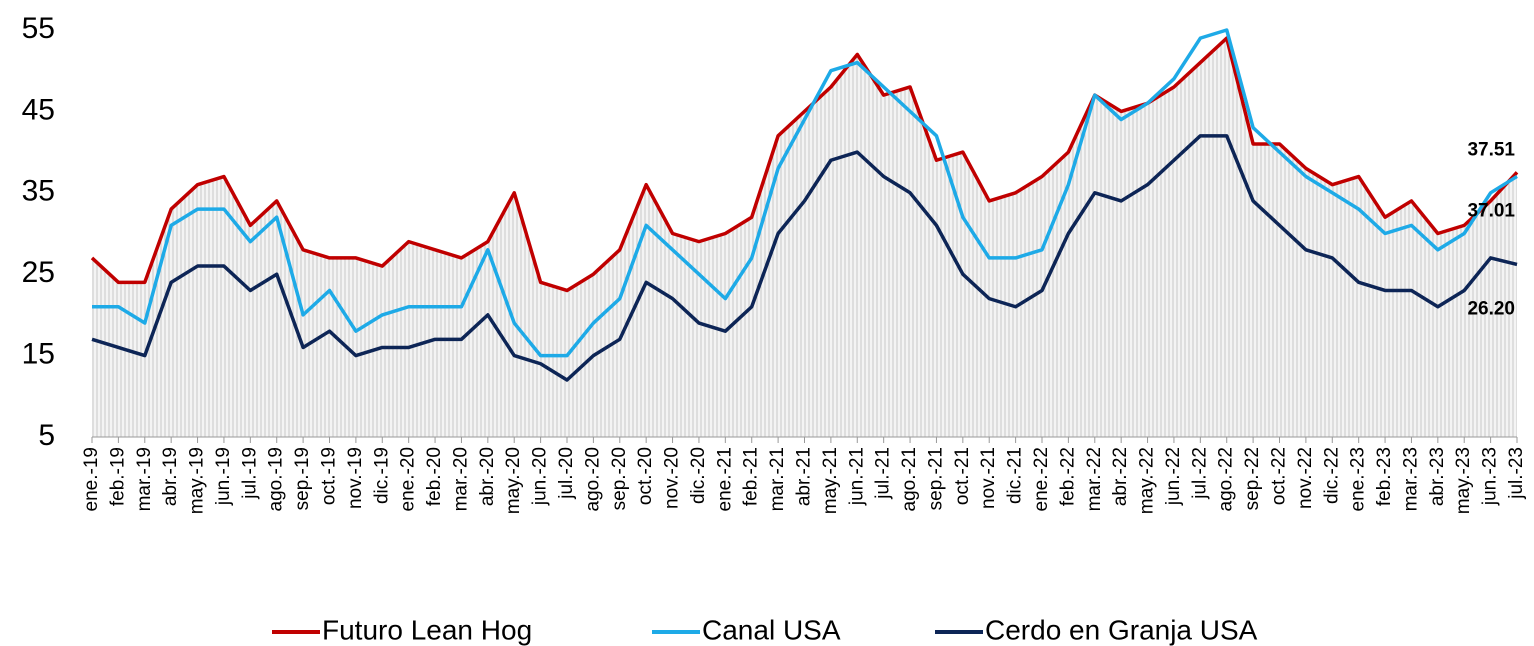 This screenshot has height=646, width=1534. I want to click on x-tick-label: oct.-22, so click(1279, 476).